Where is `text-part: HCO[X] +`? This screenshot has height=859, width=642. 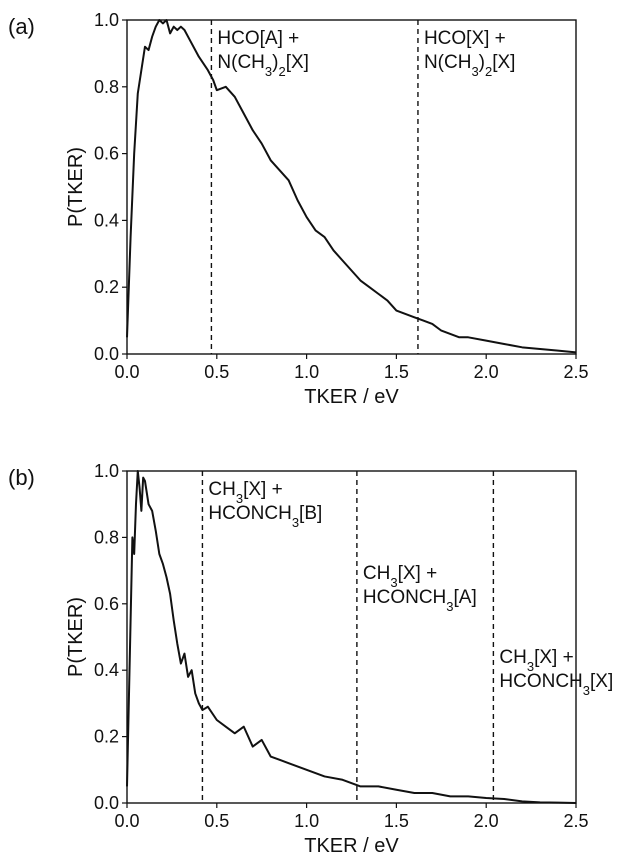
text-part: HCO[X] + is located at coordinates (465, 38).